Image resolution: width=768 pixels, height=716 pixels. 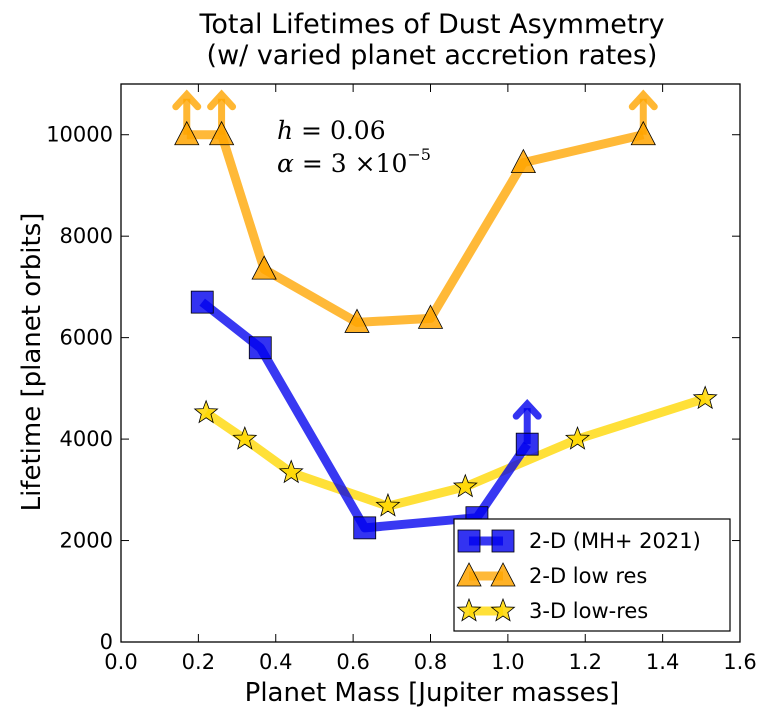 What do you see at coordinates (588, 611) in the screenshot?
I see `legend-label: 3-D low-res` at bounding box center [588, 611].